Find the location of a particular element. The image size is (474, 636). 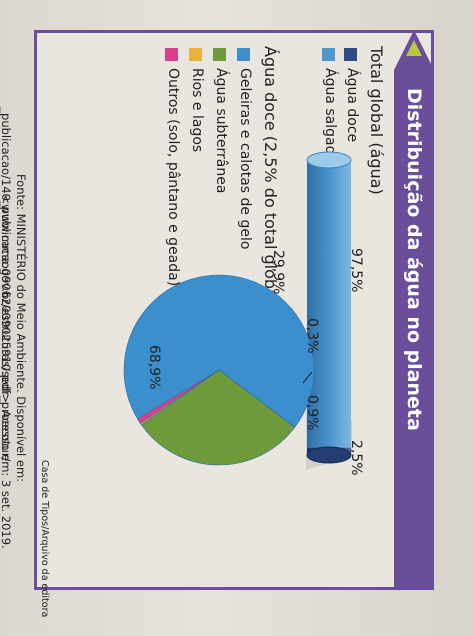

pie-leader-line is located at coordinates (307, 377).